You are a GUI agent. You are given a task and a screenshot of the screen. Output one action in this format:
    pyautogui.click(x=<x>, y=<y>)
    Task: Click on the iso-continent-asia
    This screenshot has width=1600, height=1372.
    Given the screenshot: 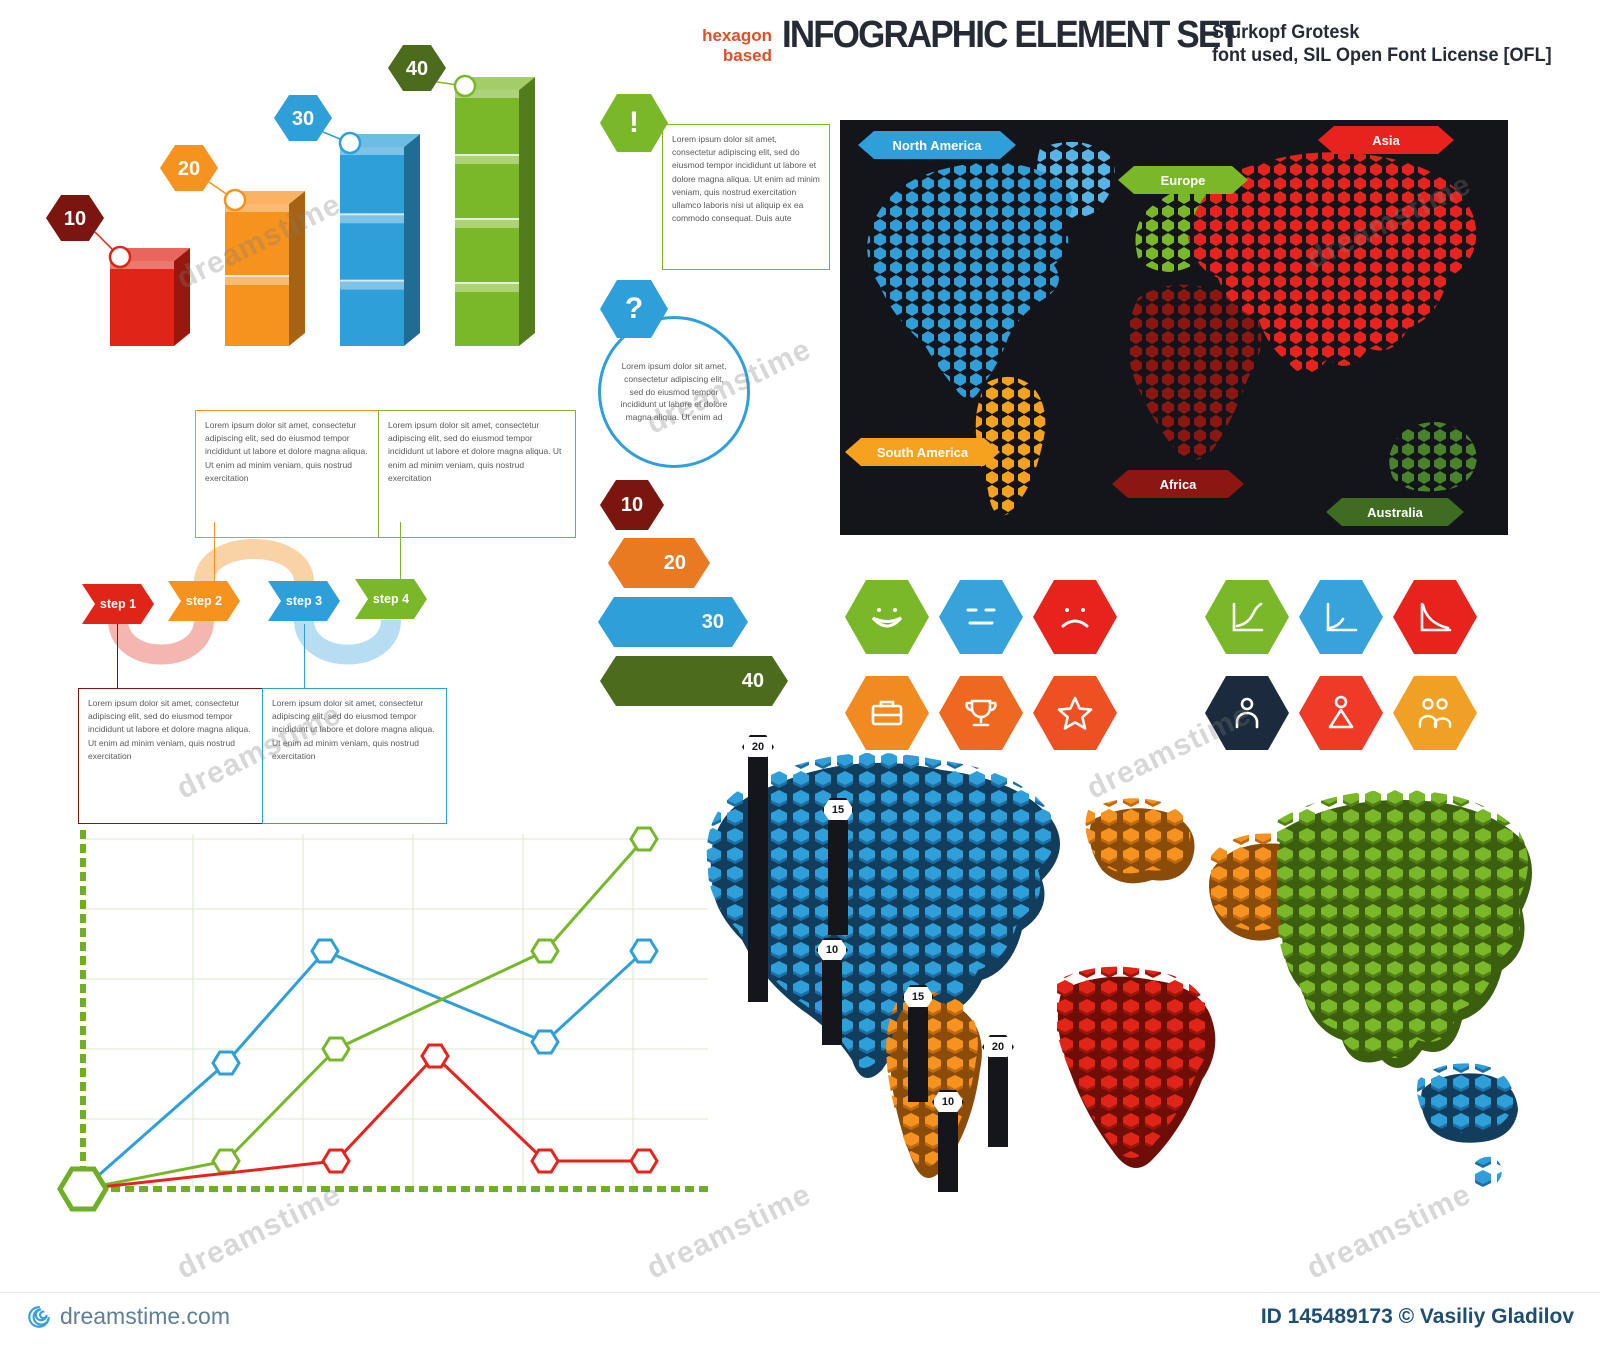 What is the action you would take?
    pyautogui.click(x=1402, y=929)
    